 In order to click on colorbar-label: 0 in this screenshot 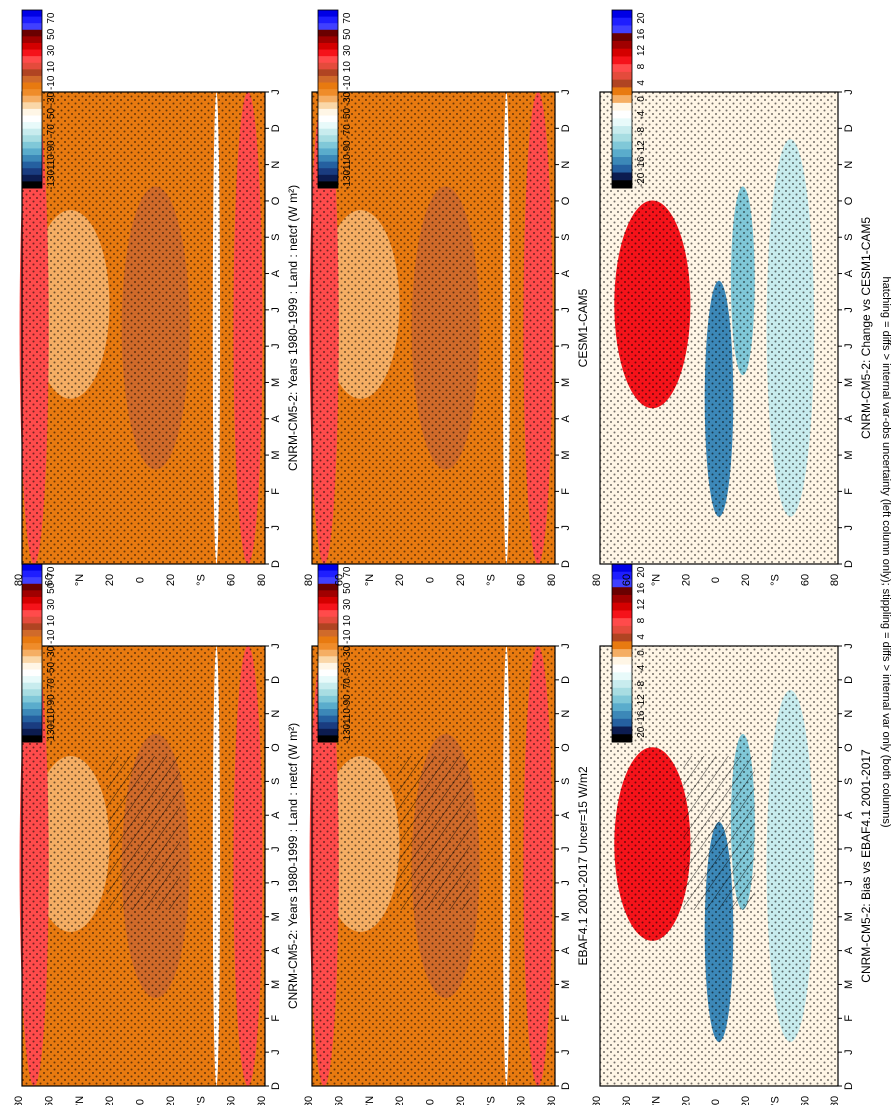, I will do `click(641, 653)`.